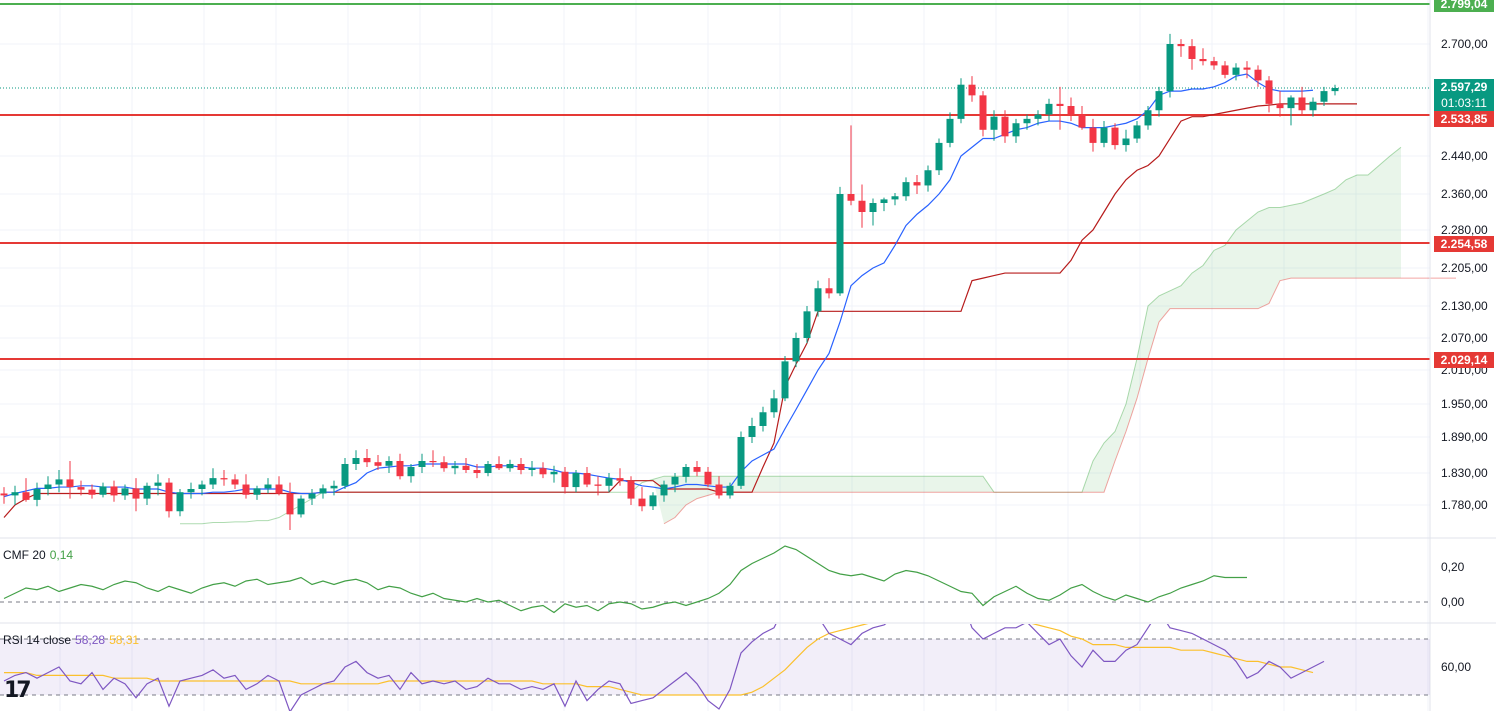  Describe the element at coordinates (1464, 194) in the screenshot. I see `price-axis-label: 2.360,00` at that location.